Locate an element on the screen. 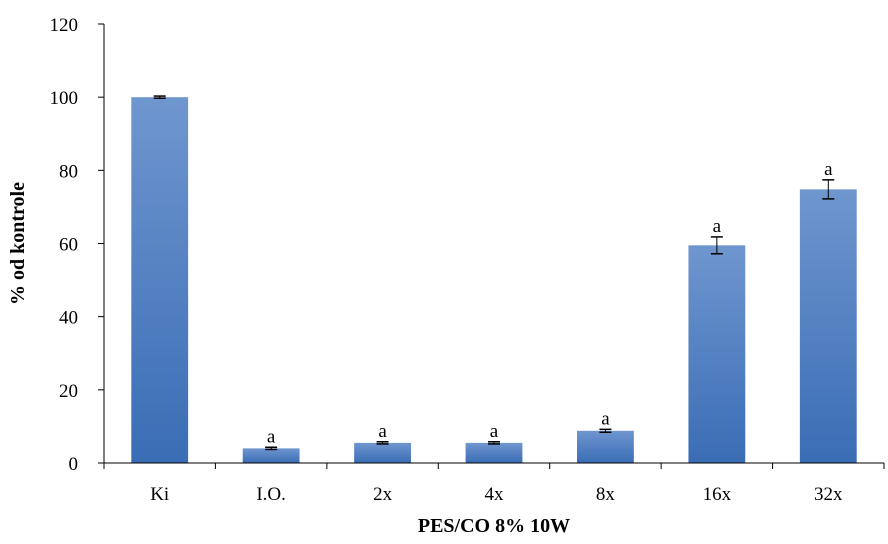 The width and height of the screenshot is (888, 544). y-axis-ticks: 0 20 40 60 80 100 120 is located at coordinates (77, 245).